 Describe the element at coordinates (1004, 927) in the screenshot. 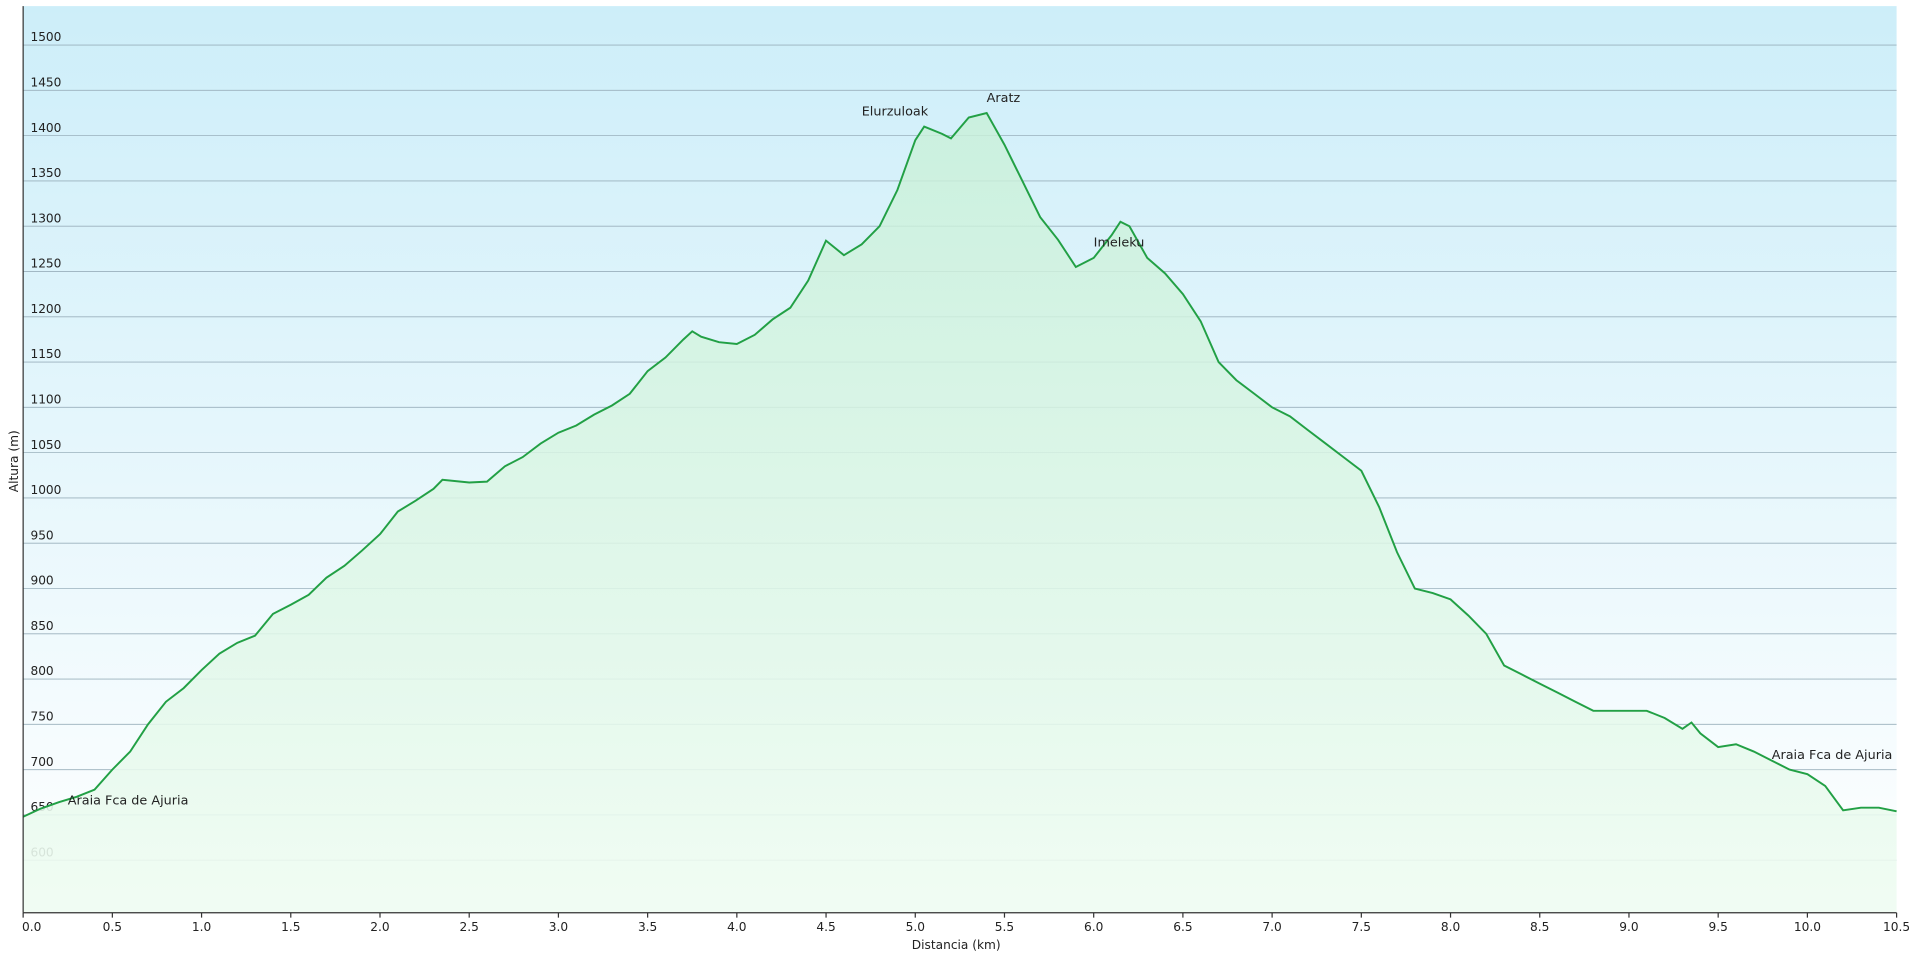

I see `x-tick-label: 5.5` at that location.